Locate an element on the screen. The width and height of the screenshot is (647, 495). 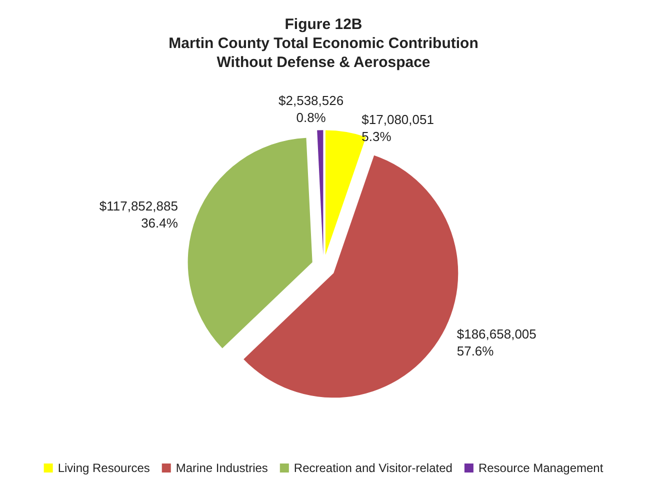
legend-label: Marine Industries is located at coordinates (222, 468).